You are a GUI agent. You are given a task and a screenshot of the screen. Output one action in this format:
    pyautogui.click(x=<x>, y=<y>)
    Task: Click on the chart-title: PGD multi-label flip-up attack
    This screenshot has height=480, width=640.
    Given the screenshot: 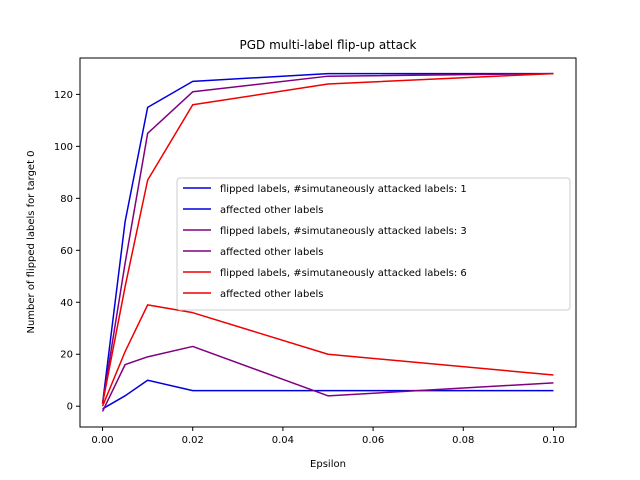 What is the action you would take?
    pyautogui.click(x=328, y=45)
    